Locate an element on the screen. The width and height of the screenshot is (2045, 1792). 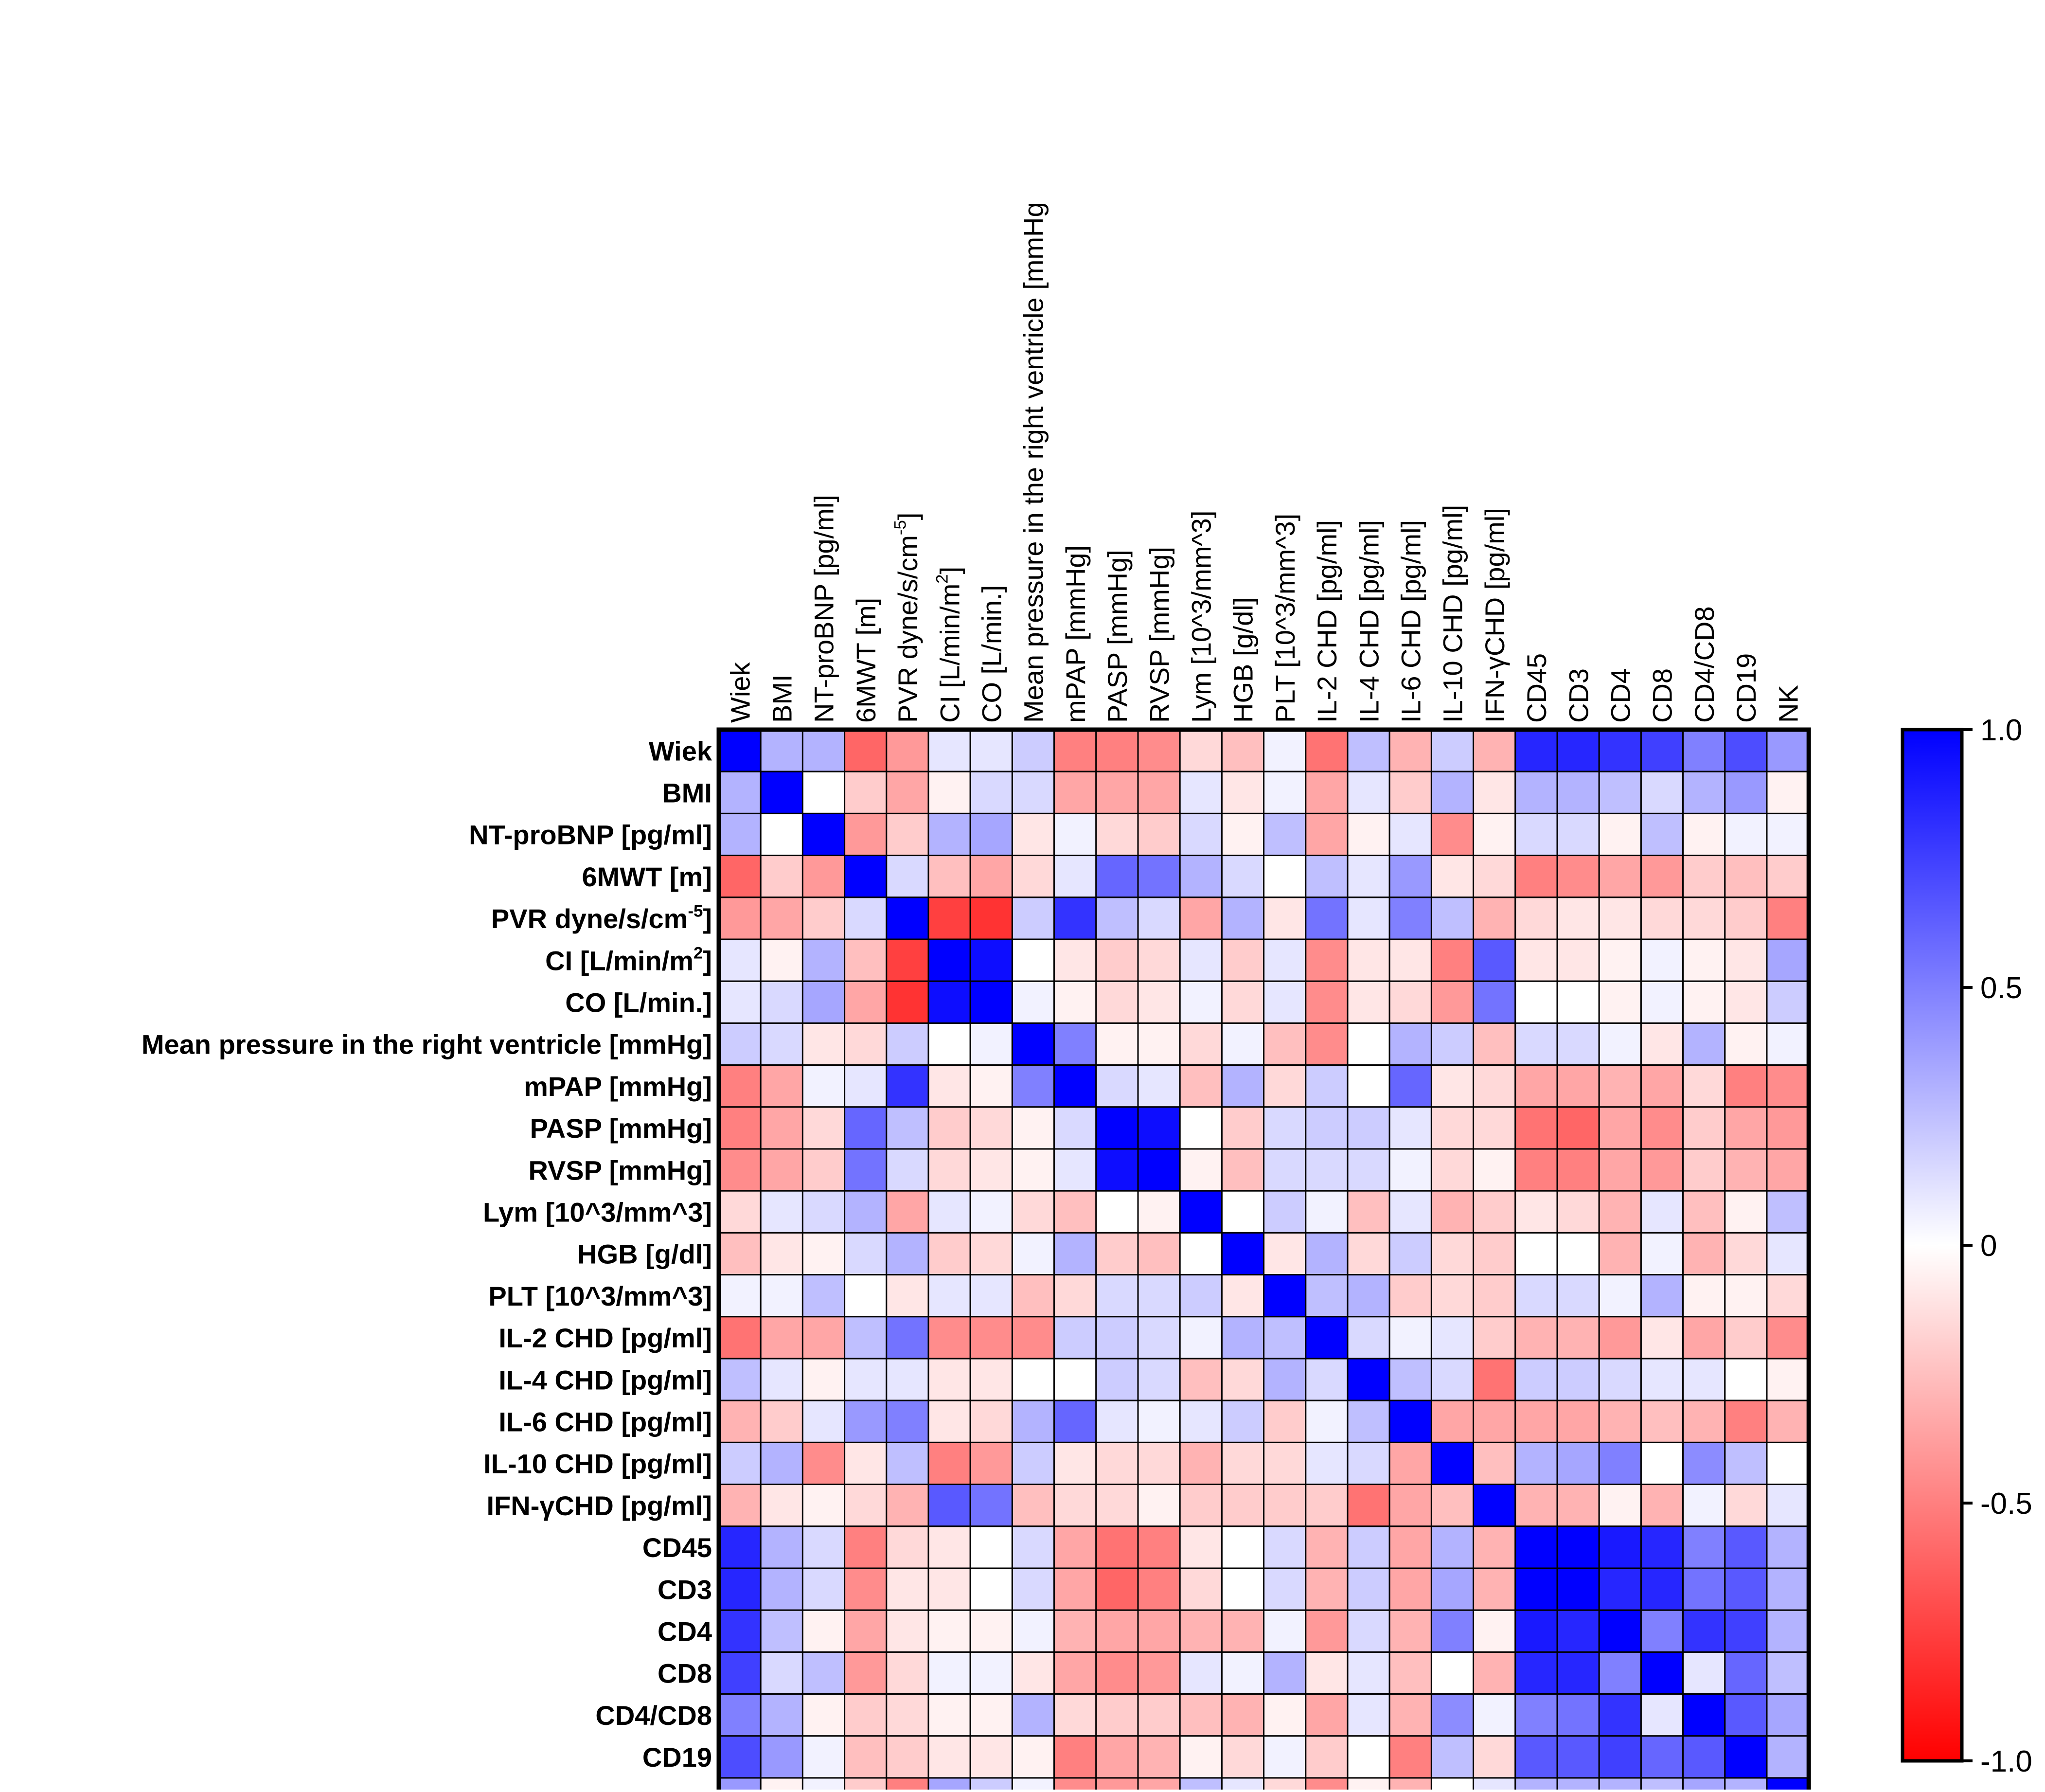
column-label: PVR dyne/s/cm-5] is located at coordinates (907, 618).